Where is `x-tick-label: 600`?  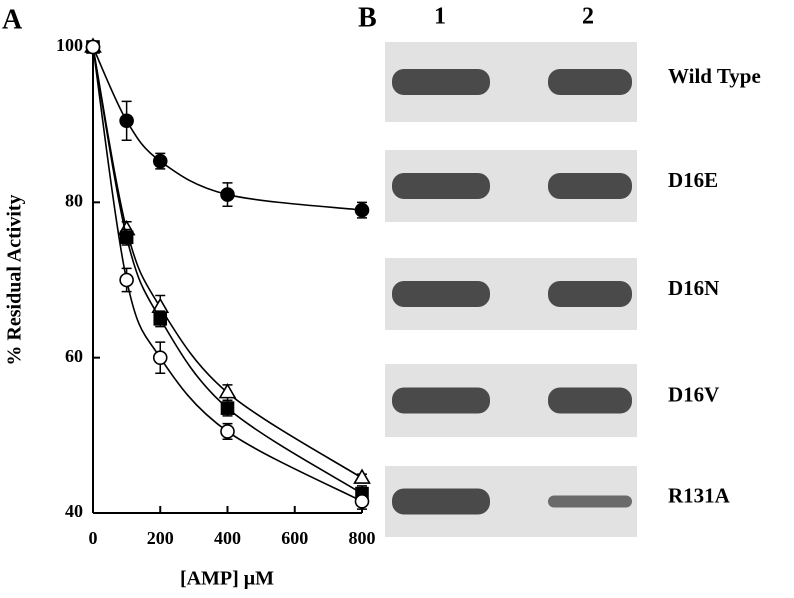 x-tick-label: 600 is located at coordinates (294, 538).